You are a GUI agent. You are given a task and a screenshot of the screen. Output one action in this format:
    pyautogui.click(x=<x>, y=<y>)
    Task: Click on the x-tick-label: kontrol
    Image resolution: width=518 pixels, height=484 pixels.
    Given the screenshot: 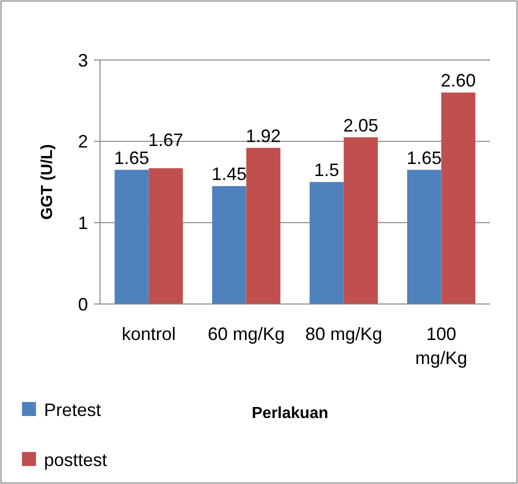 What is the action you would take?
    pyautogui.click(x=149, y=334)
    